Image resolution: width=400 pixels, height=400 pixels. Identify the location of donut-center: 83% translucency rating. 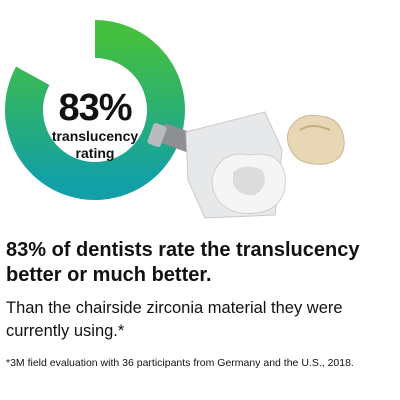
(95, 125).